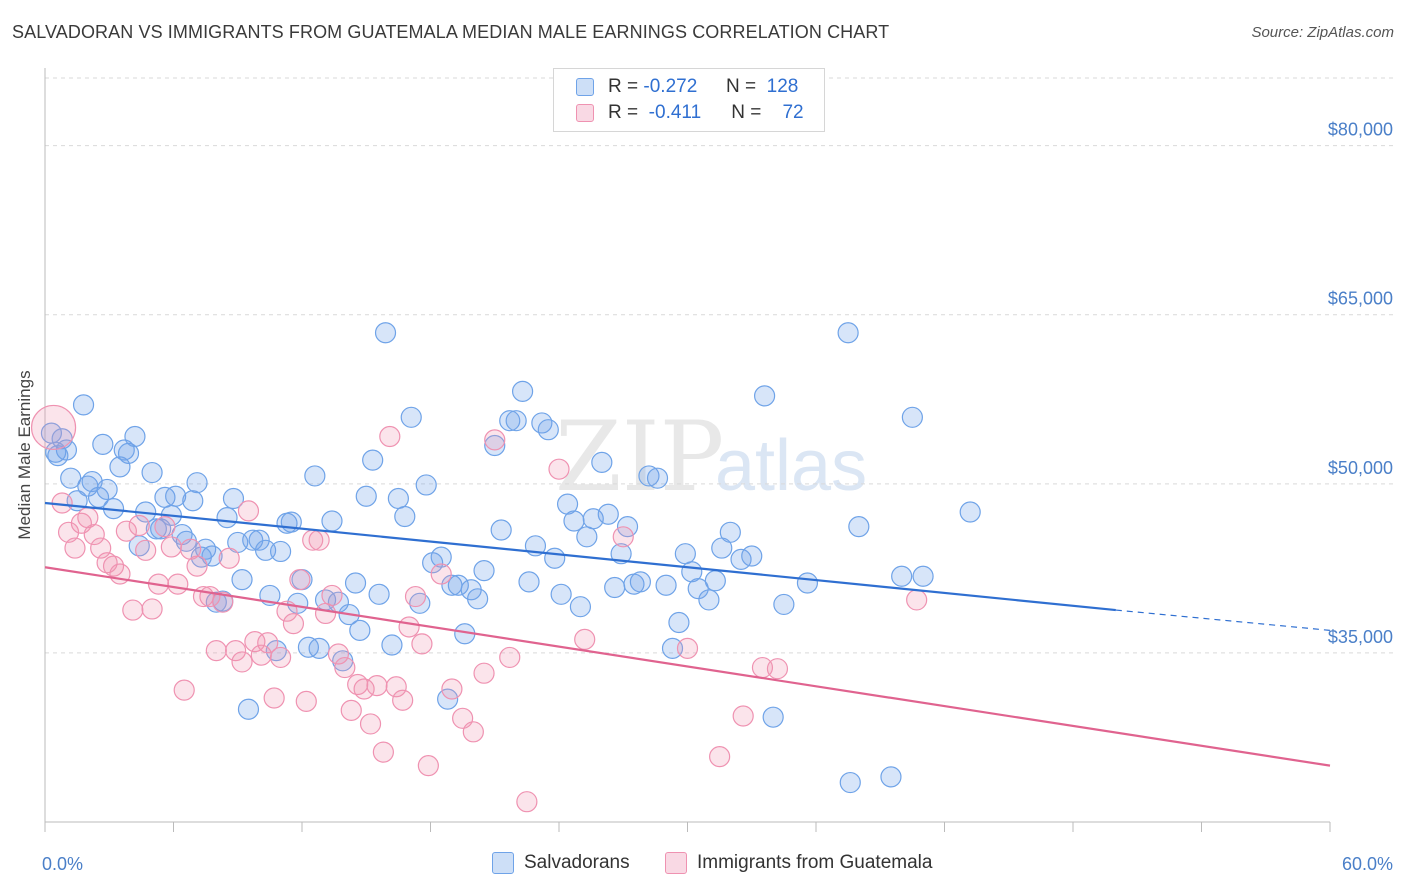 The image size is (1406, 892). Describe the element at coordinates (1367, 864) in the screenshot. I see `x-tick-label: 60.0%` at that location.